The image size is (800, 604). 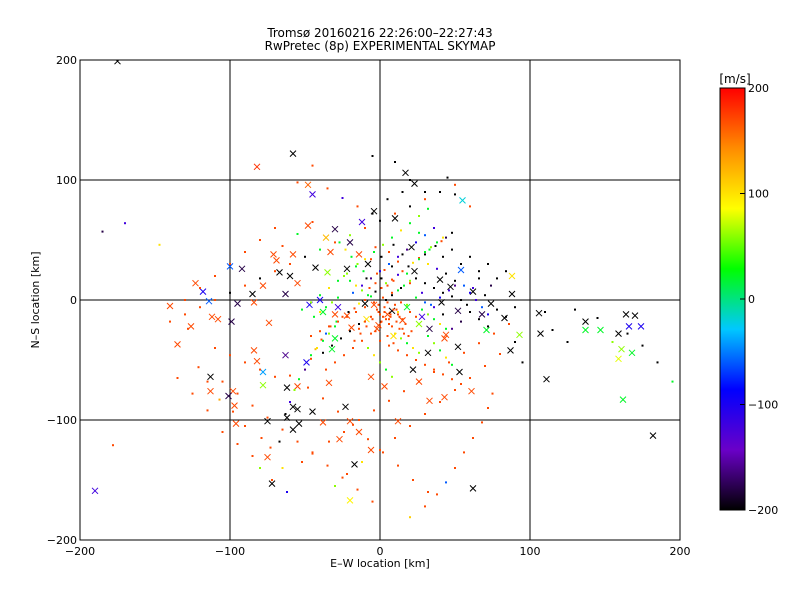 What do you see at coordinates (380, 563) in the screenshot?
I see `x-axis-label: E–W location [km]` at bounding box center [380, 563].